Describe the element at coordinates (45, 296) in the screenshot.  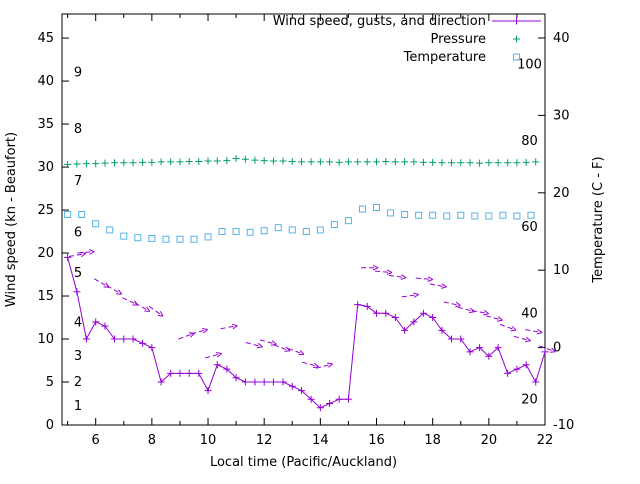
I see `svg-text: 15` at that location.